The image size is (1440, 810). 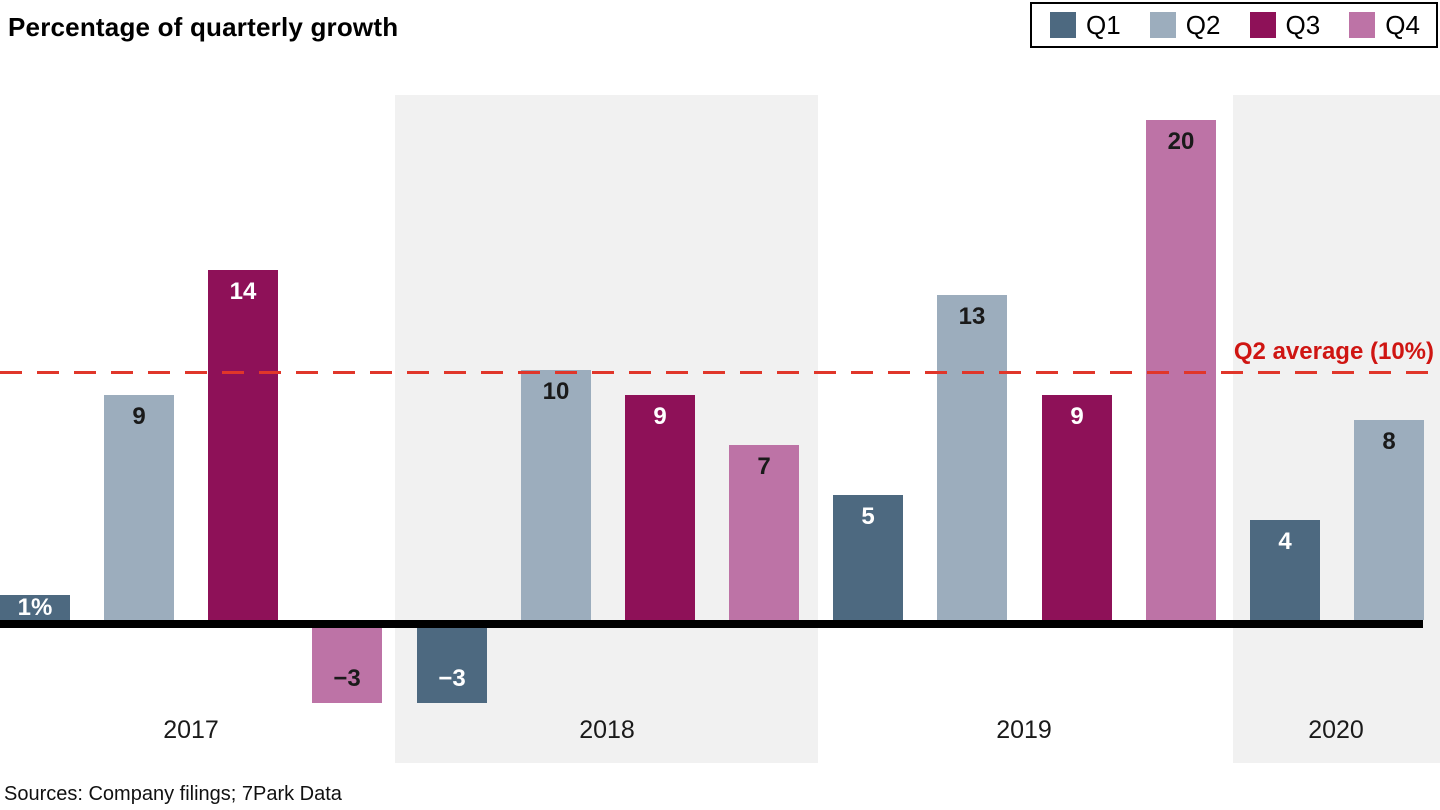 I want to click on bar-2019-q2: 13, so click(x=972, y=457).